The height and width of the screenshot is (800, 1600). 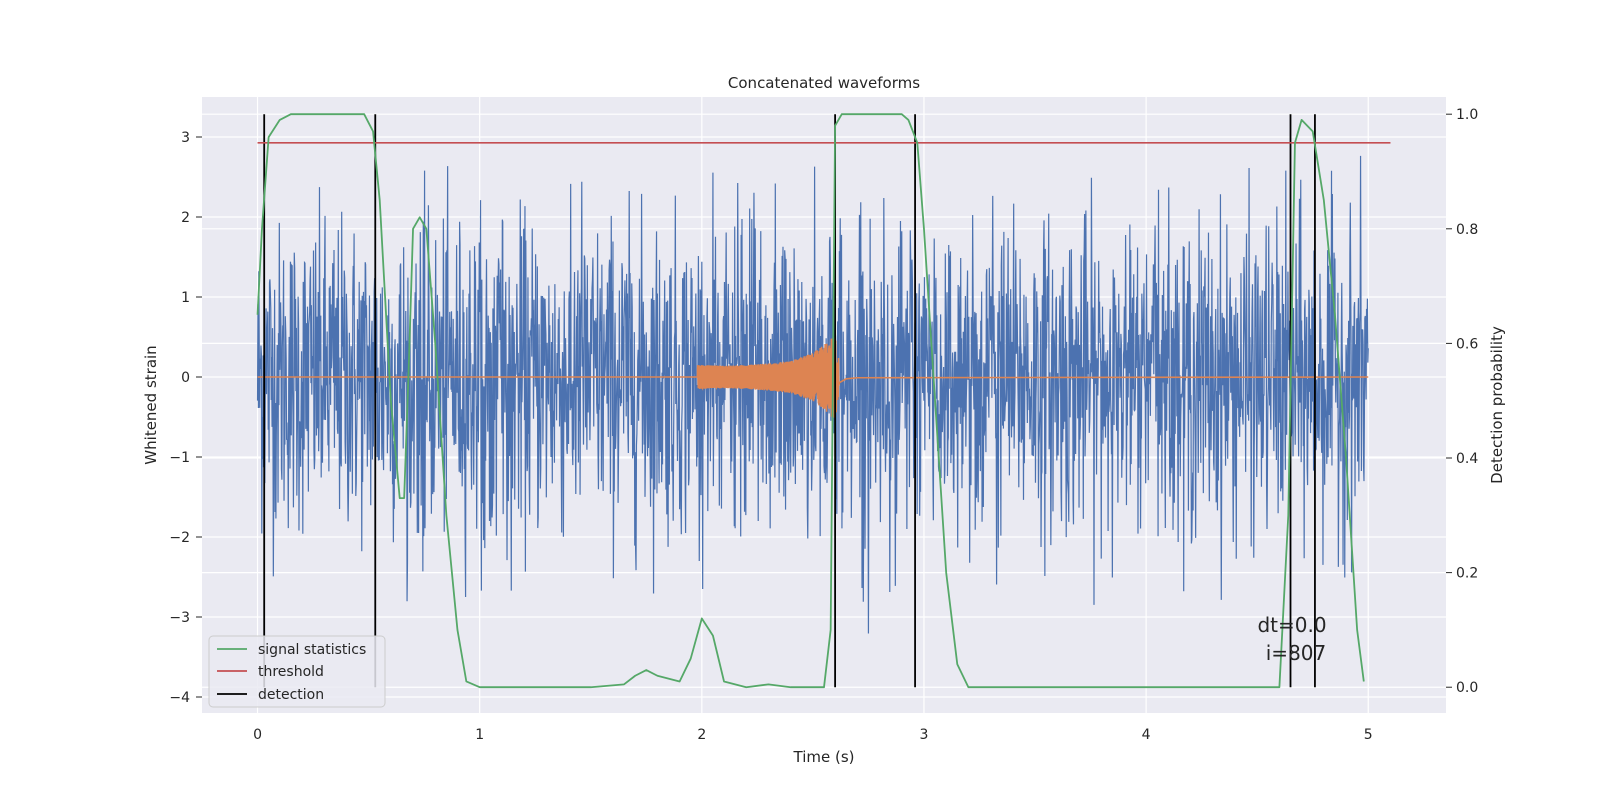 I want to click on legend-label: threshold, so click(x=291, y=672).